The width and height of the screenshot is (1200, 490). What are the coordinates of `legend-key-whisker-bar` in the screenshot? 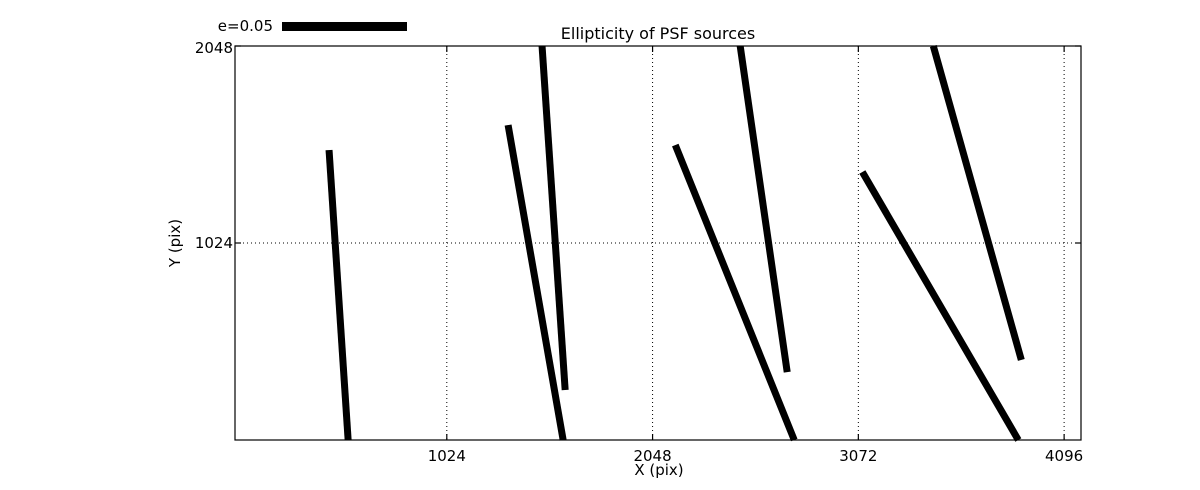 It's located at (344, 26).